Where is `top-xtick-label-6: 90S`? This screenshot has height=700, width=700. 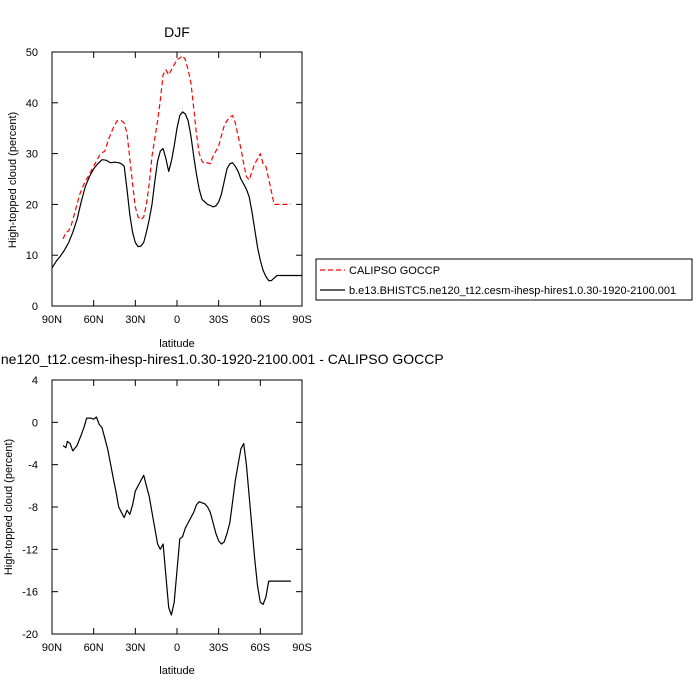 top-xtick-label-6: 90S is located at coordinates (302, 320).